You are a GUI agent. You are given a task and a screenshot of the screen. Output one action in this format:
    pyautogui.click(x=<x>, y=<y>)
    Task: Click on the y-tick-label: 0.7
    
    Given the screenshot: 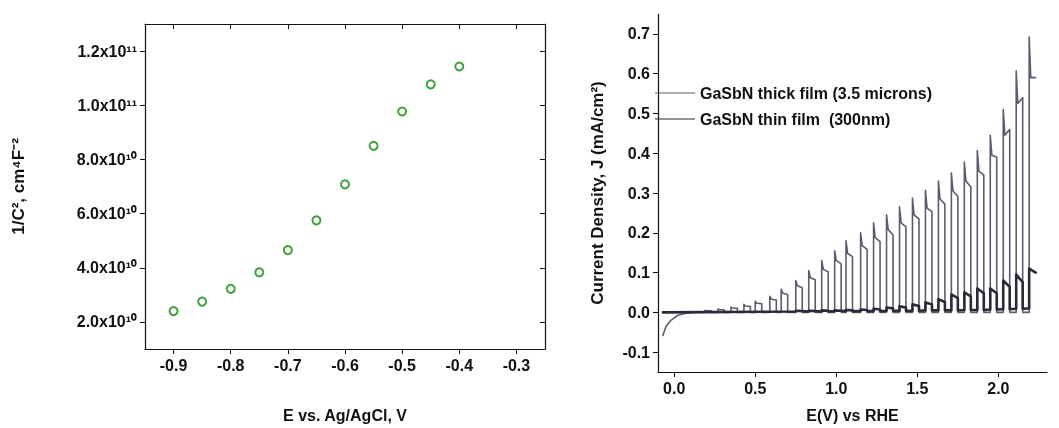 What is the action you would take?
    pyautogui.click(x=639, y=34)
    